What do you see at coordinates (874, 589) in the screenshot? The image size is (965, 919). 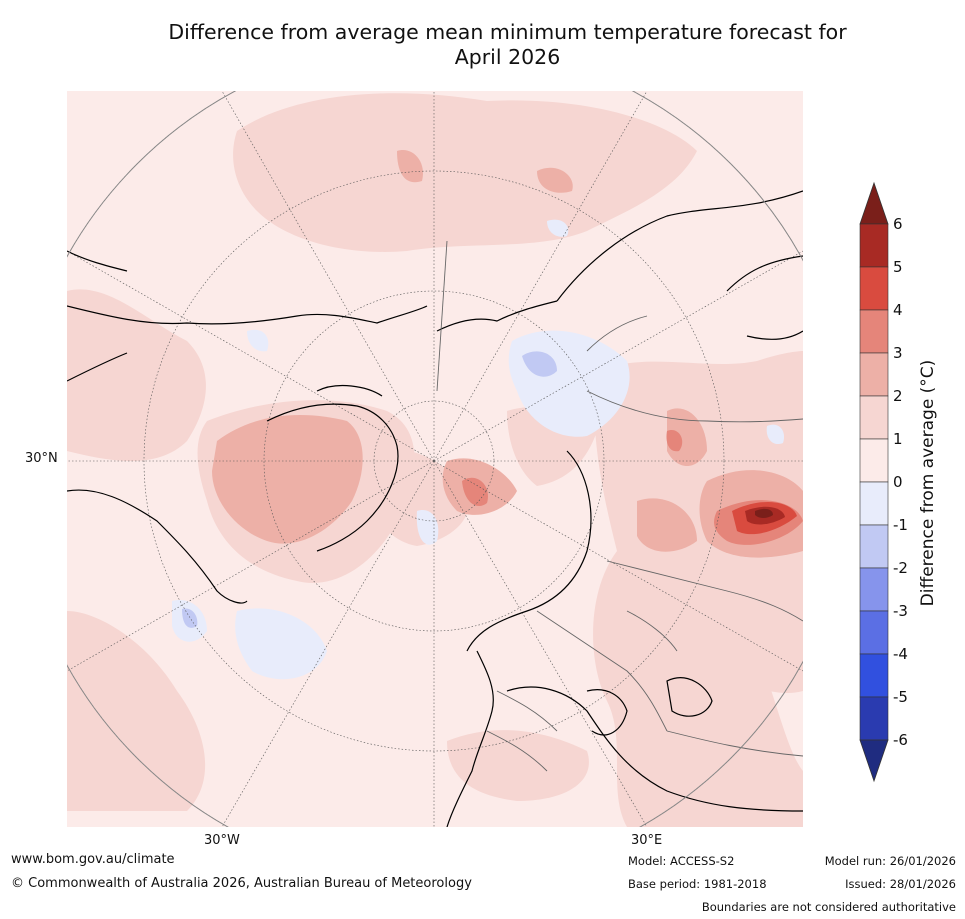 I see `colorbar-segment-m3_m2` at bounding box center [874, 589].